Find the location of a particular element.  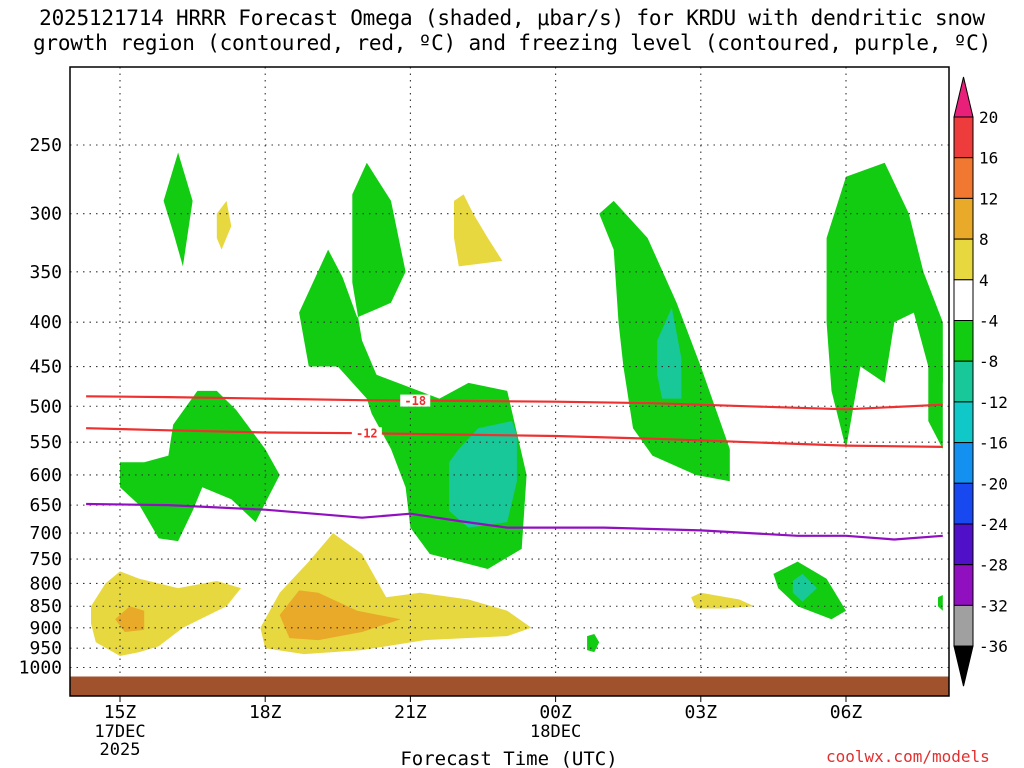

y-tick-label: 650 is located at coordinates (45, 505).